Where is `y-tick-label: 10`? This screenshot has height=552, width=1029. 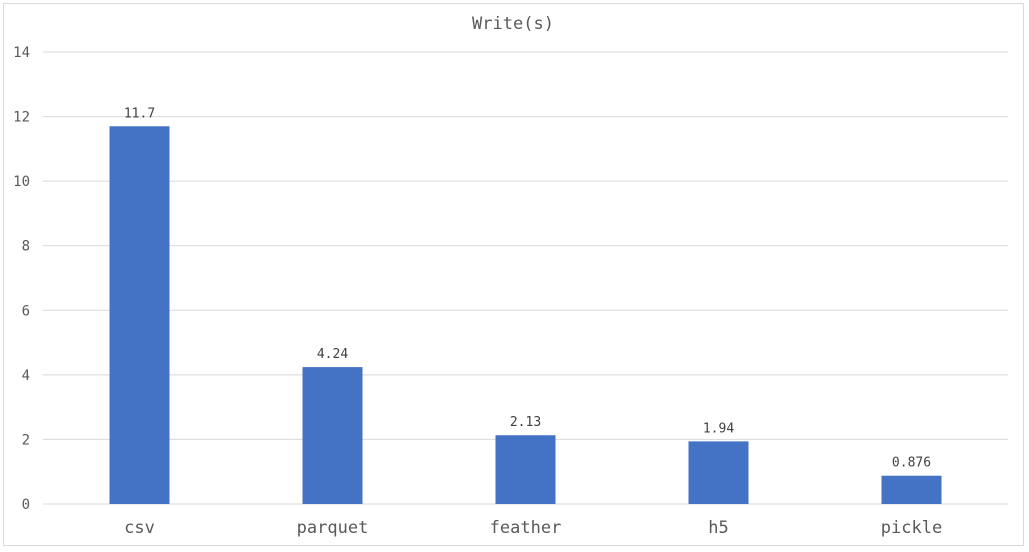
y-tick-label: 10 is located at coordinates (21, 182).